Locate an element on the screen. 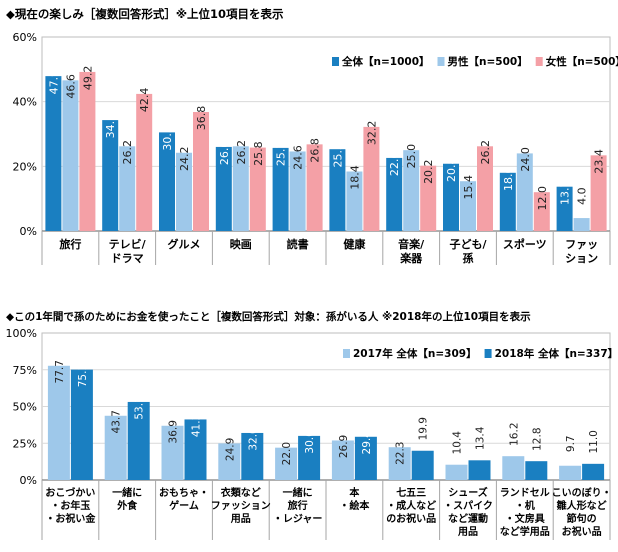 The image size is (618, 552). chart1-data-label: 24.6 is located at coordinates (298, 157).